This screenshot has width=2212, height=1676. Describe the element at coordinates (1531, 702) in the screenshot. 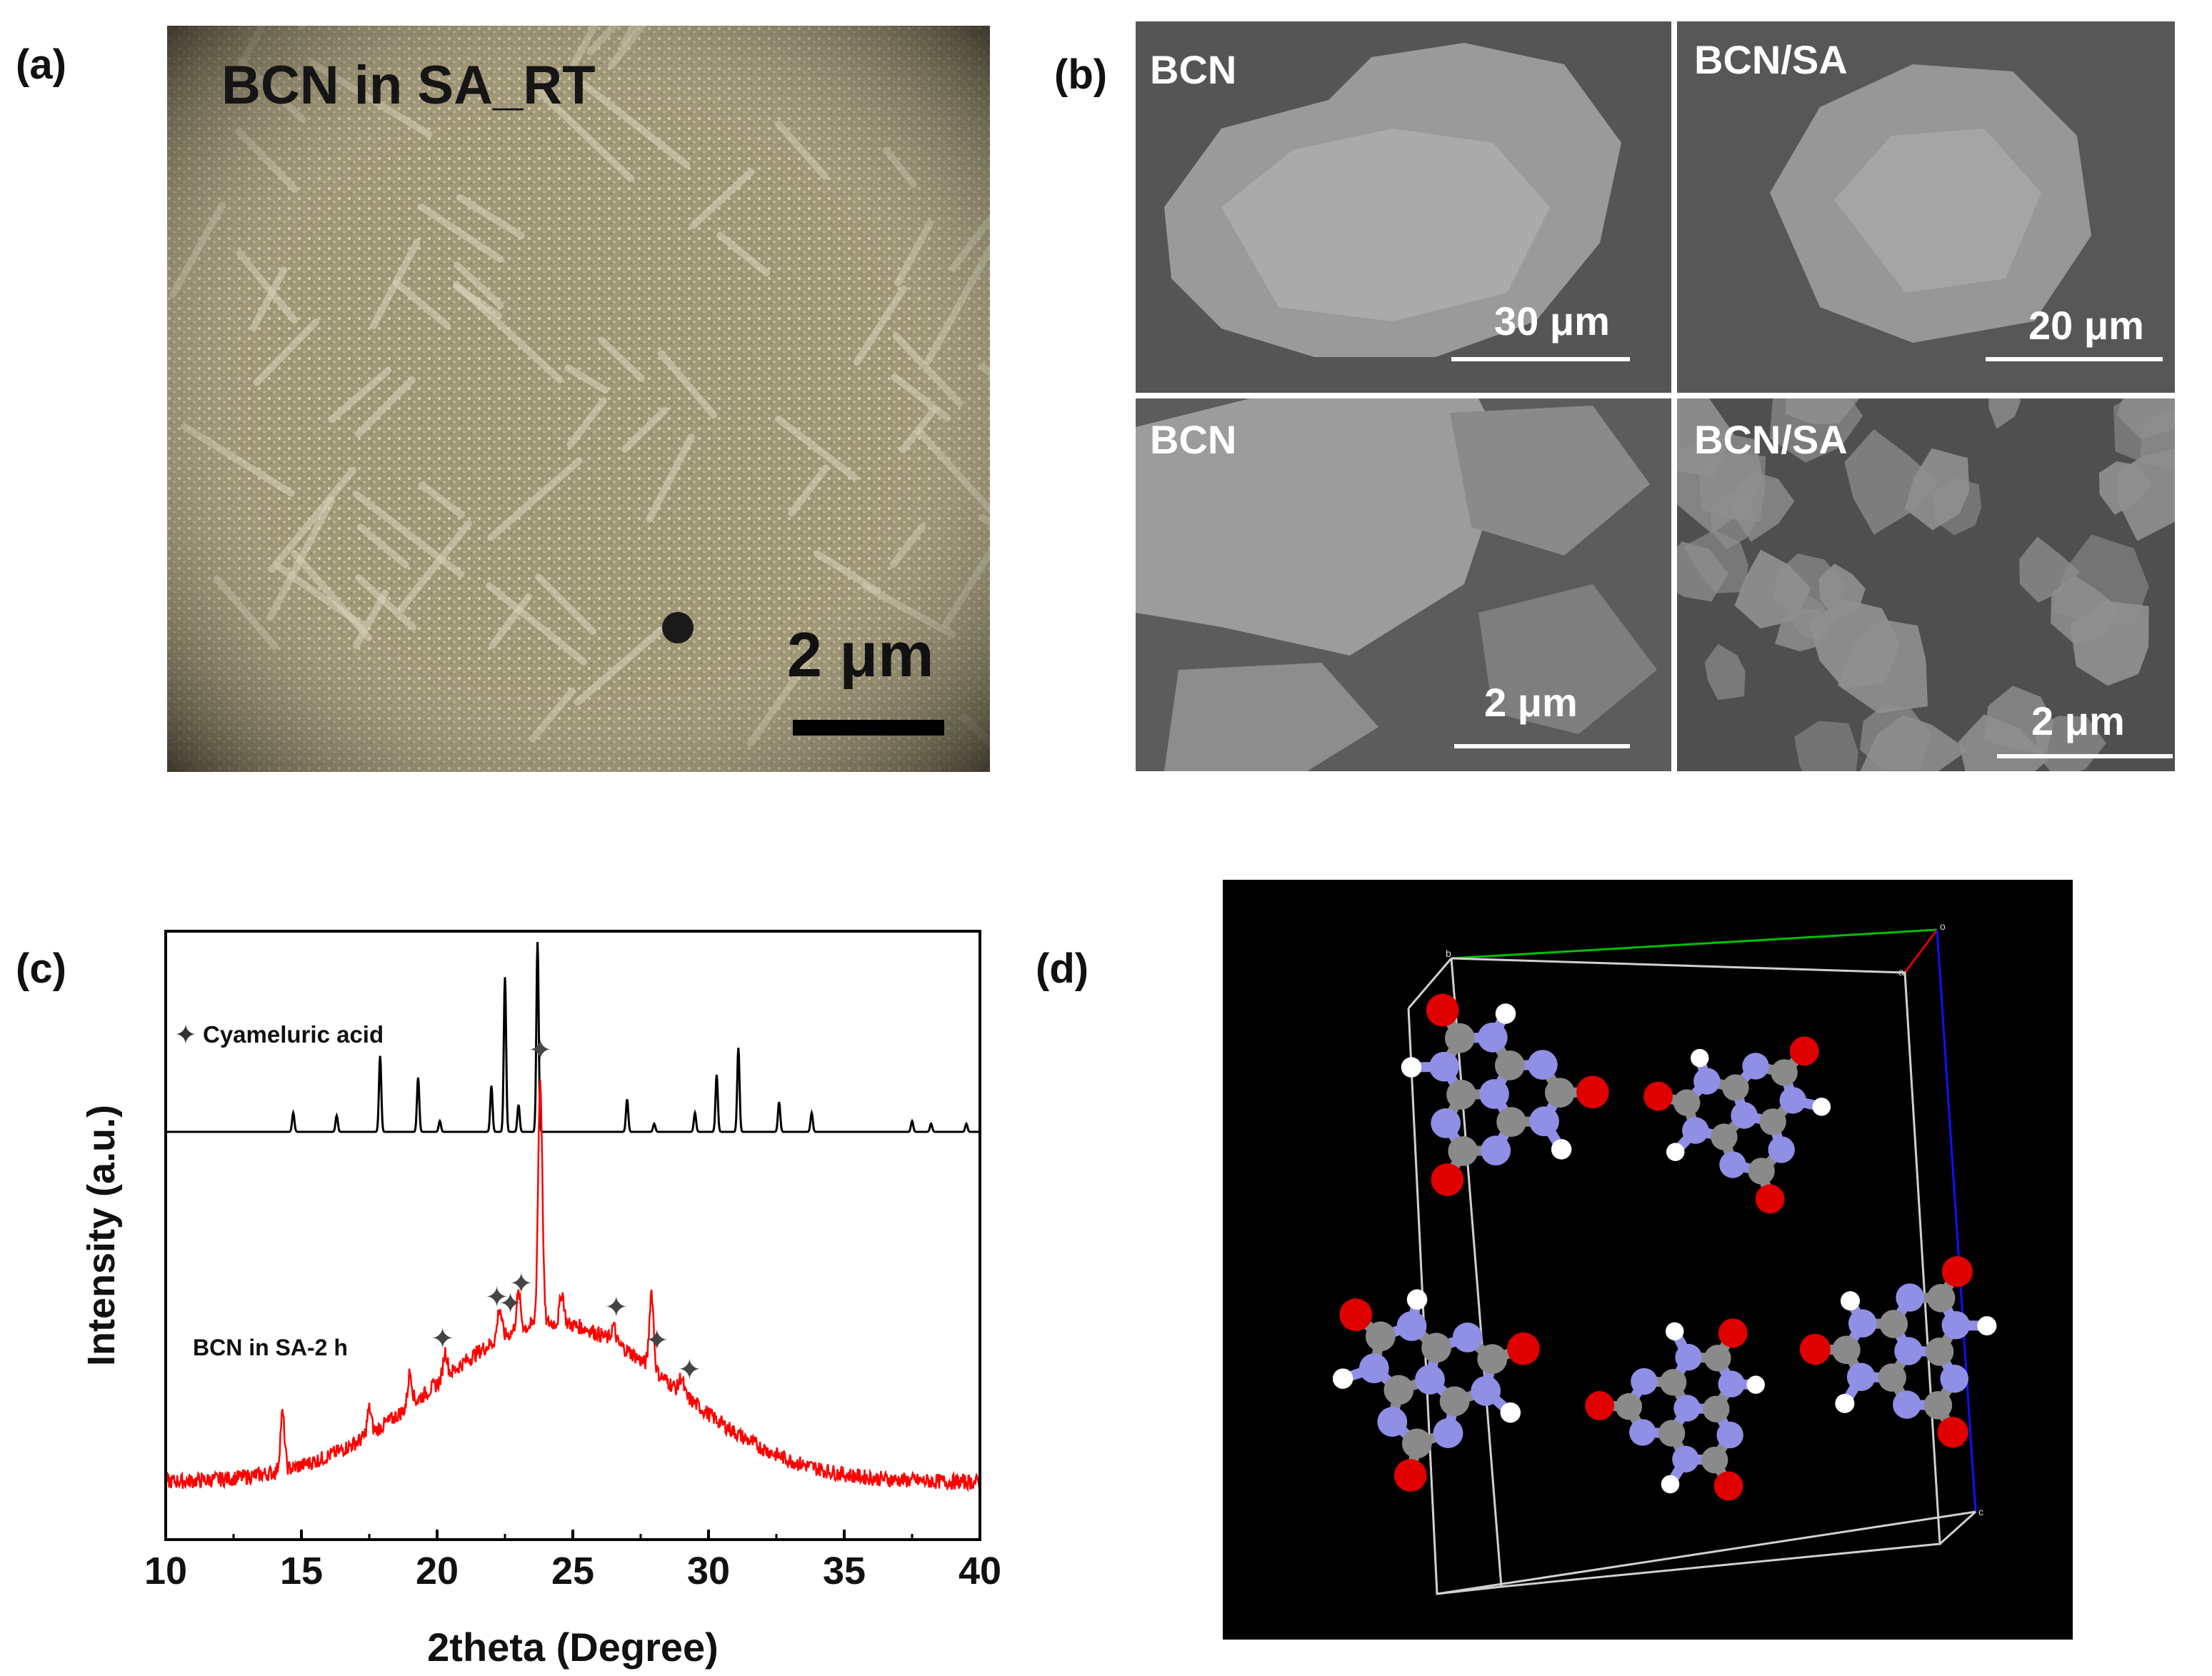

I see `sem-scale-text: 2 μm` at that location.